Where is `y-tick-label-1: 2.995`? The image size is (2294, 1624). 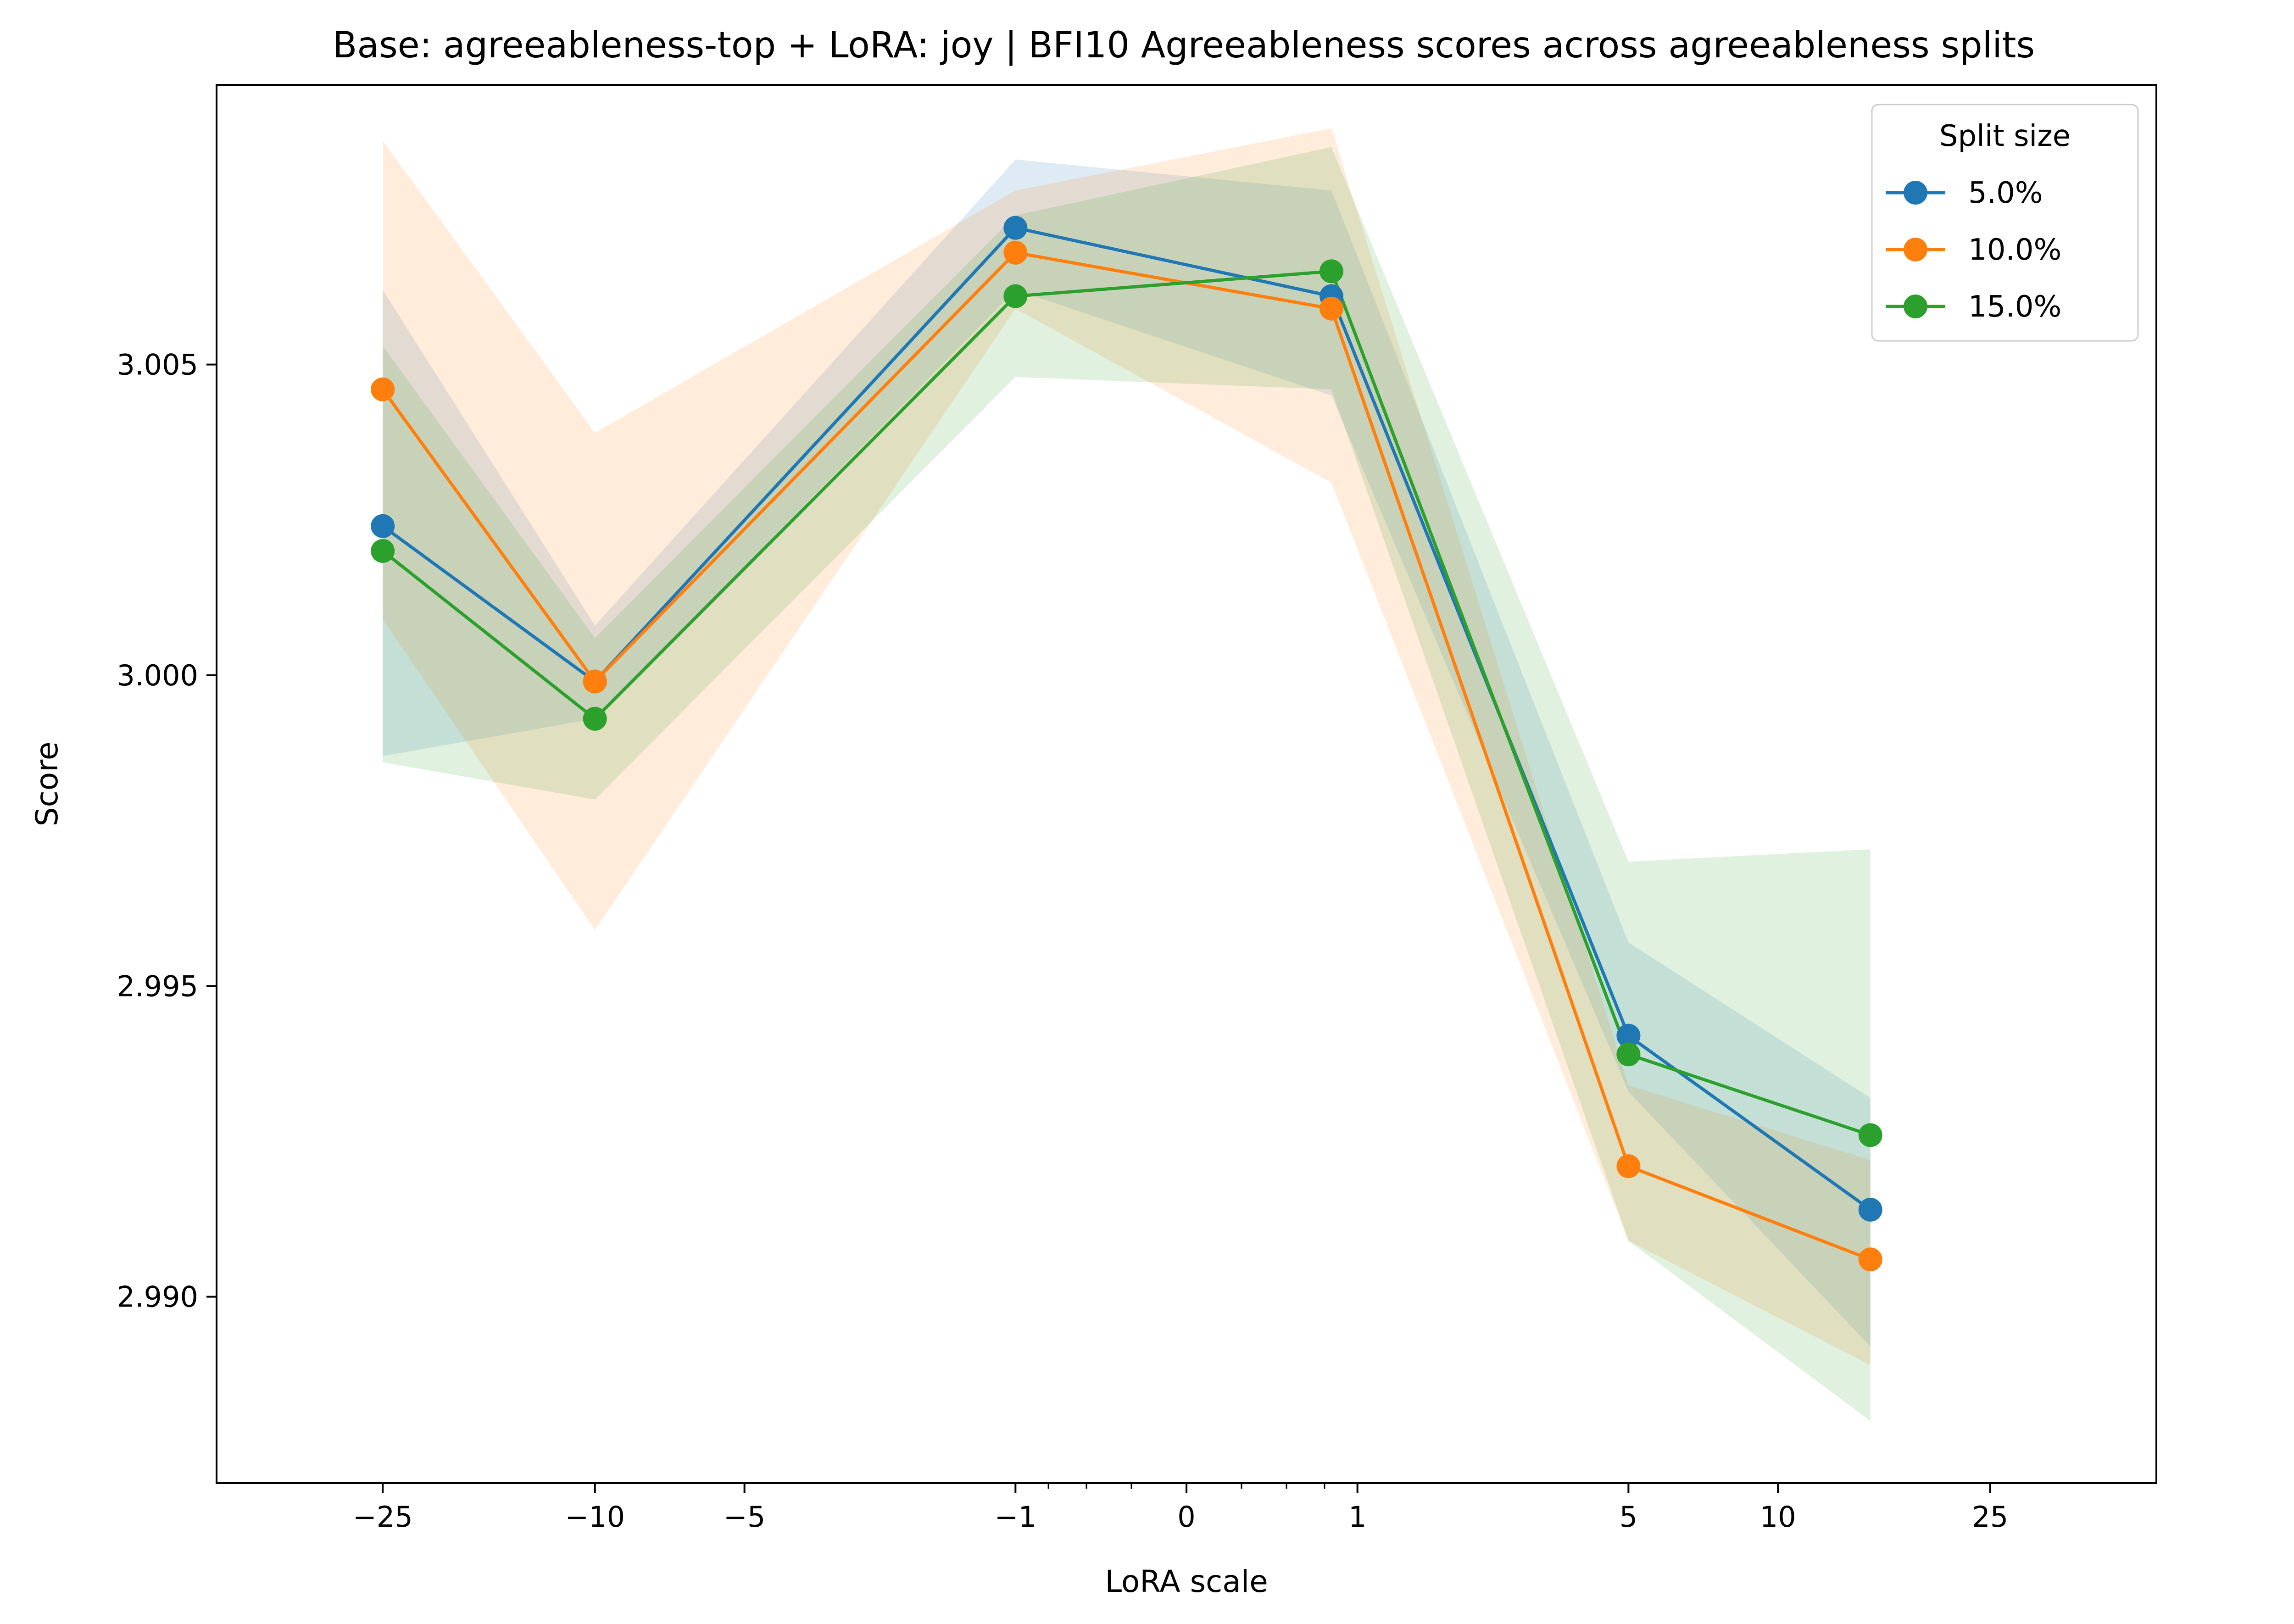 y-tick-label-1: 2.995 is located at coordinates (158, 986).